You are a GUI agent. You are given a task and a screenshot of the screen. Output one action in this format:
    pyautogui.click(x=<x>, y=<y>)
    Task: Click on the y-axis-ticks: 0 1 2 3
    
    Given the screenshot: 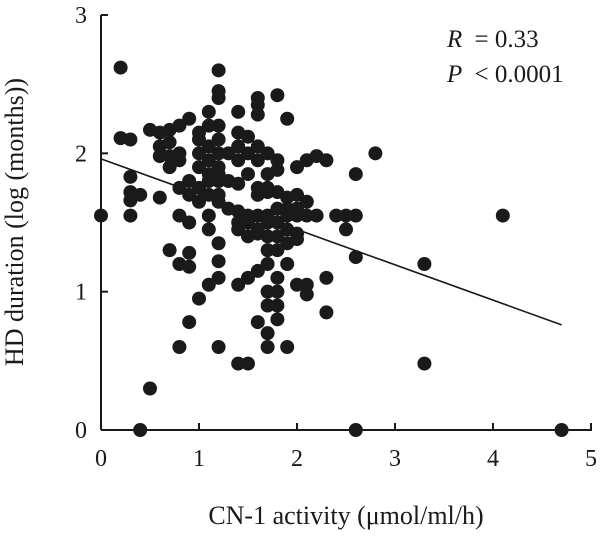 What is the action you would take?
    pyautogui.click(x=91, y=223)
    